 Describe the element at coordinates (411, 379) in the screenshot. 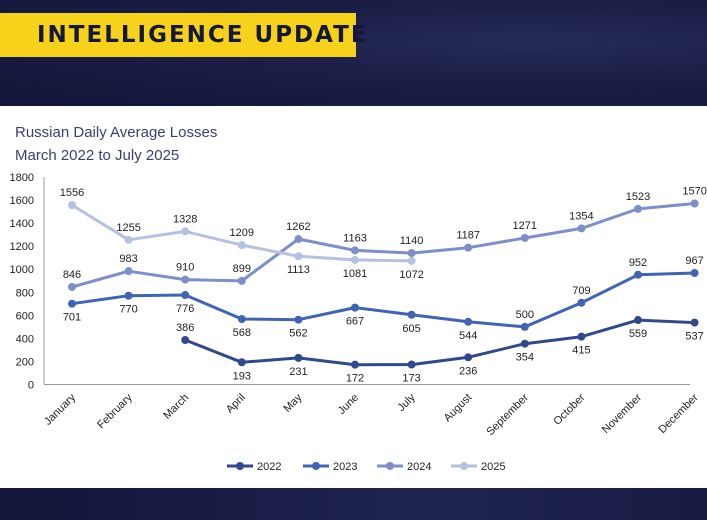

I see `series-2022-data-label: 173` at that location.